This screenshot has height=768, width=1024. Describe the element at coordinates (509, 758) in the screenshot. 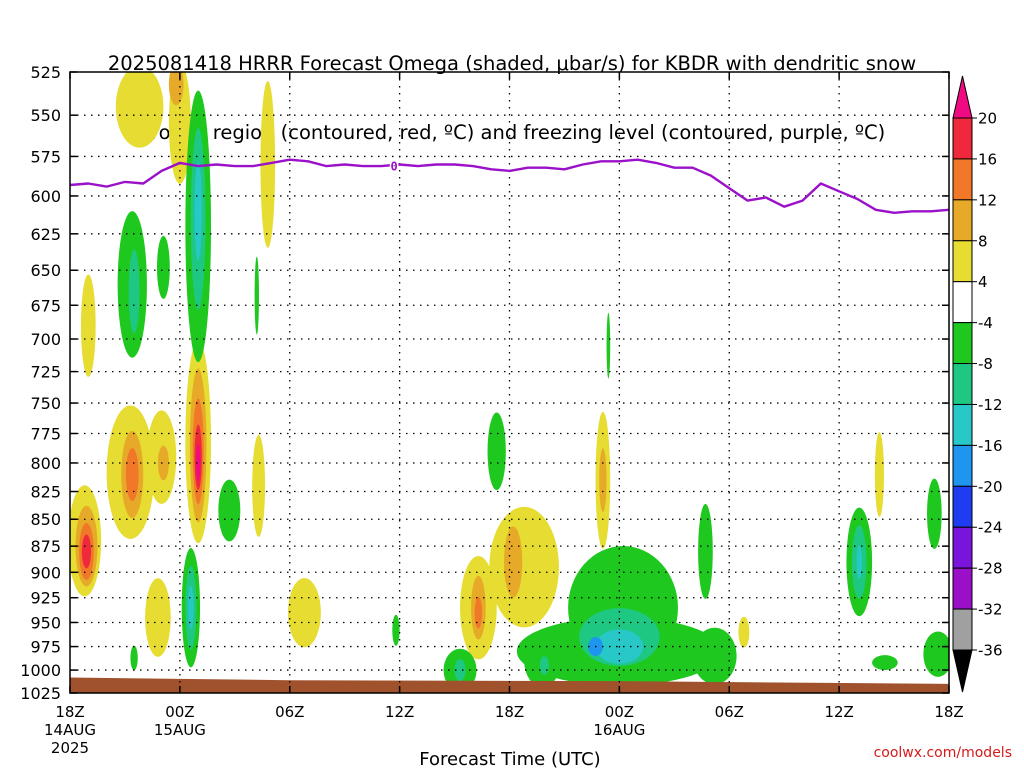

I see `x-axis-label: Forecast Time (UTC)` at that location.